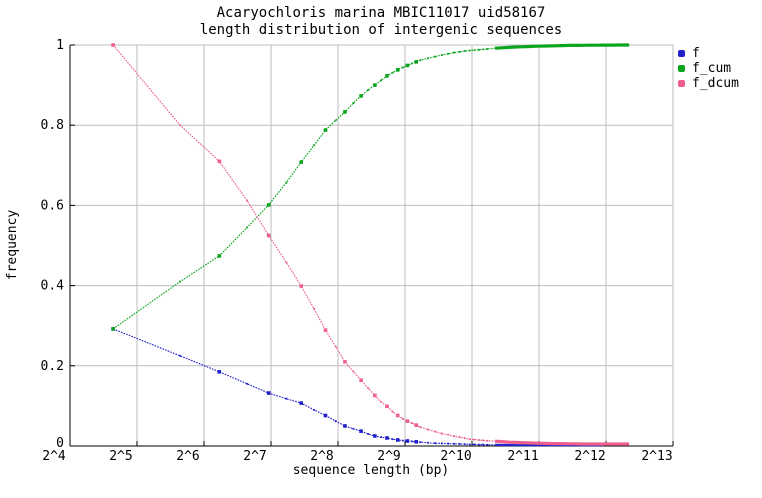 This screenshot has width=762, height=498. Describe the element at coordinates (254, 456) in the screenshot. I see `x-tick-label: 2^7` at that location.